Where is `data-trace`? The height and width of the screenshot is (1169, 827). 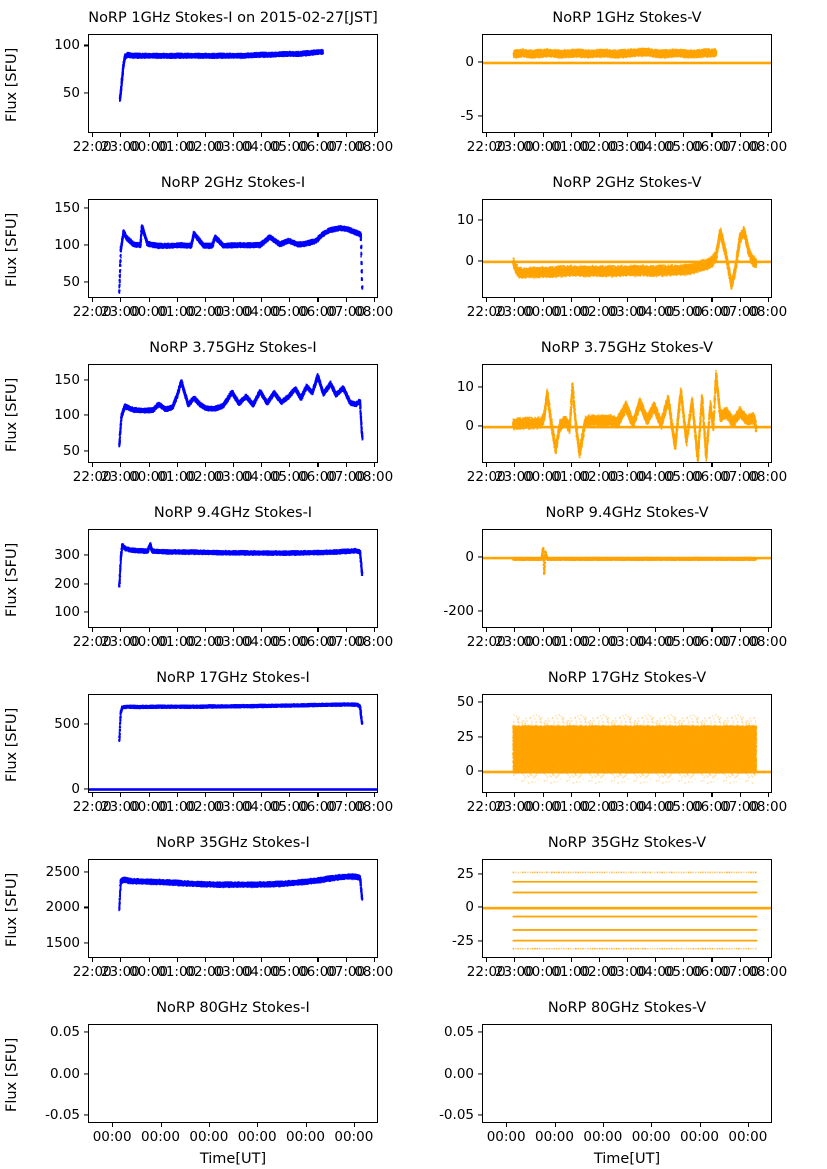 data-trace is located at coordinates (627, 1074).